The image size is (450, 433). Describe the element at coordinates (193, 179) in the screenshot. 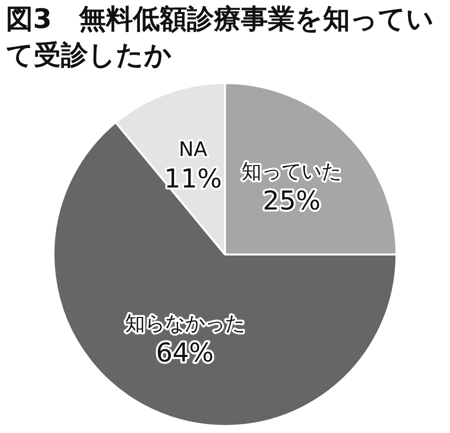

I see `data-label: 11%` at that location.